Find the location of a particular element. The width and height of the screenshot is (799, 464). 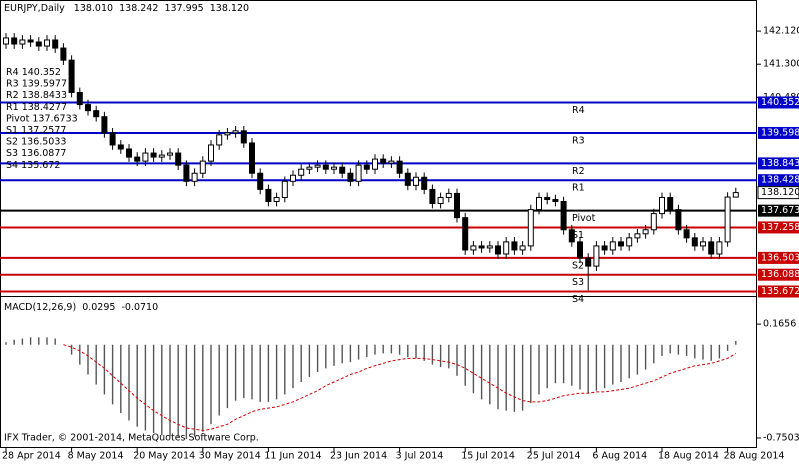

pivot-chart-label: S2 is located at coordinates (578, 265).